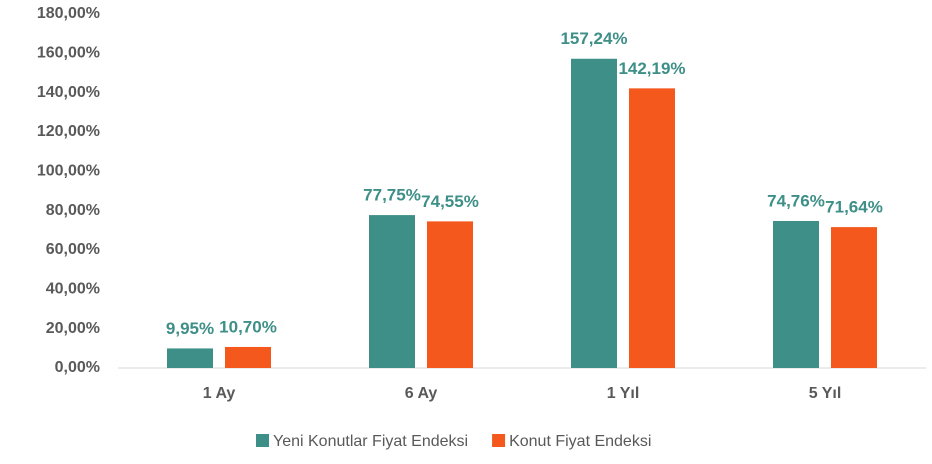 The height and width of the screenshot is (464, 932). What do you see at coordinates (421, 393) in the screenshot?
I see `x-tick-label: 6 Ay` at bounding box center [421, 393].